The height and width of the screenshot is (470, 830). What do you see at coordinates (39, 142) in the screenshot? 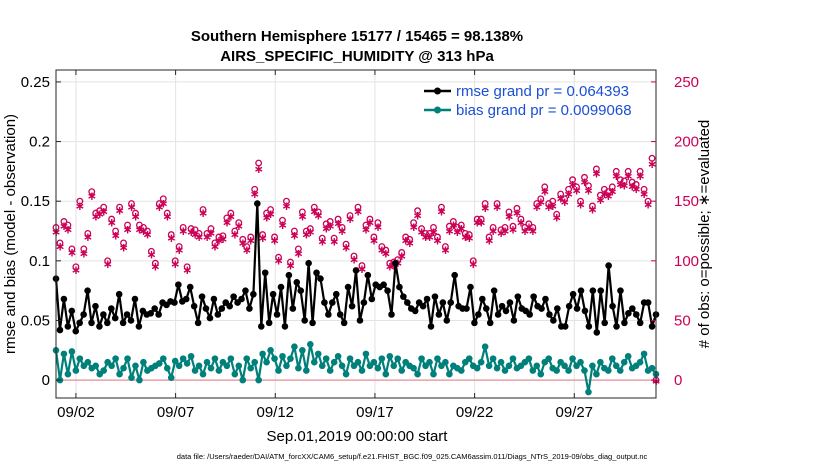
I see `y-tick-label: 0.2` at bounding box center [39, 142].